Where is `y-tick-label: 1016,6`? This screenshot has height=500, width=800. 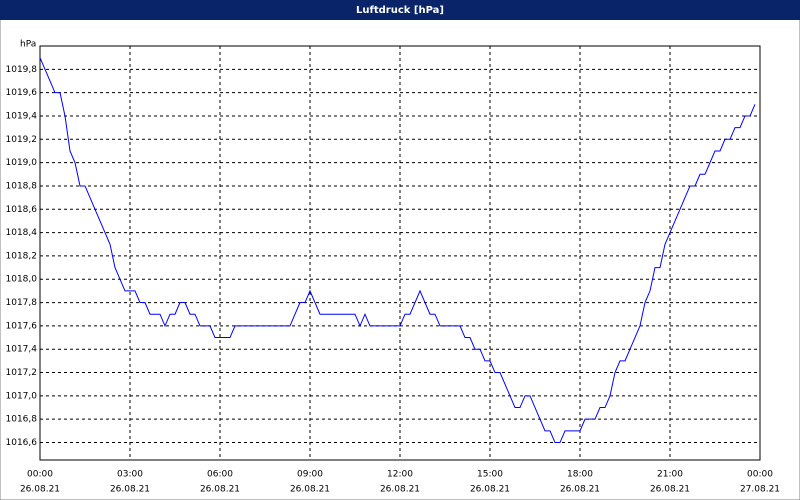 y-tick-label: 1016,6 is located at coordinates (22, 443).